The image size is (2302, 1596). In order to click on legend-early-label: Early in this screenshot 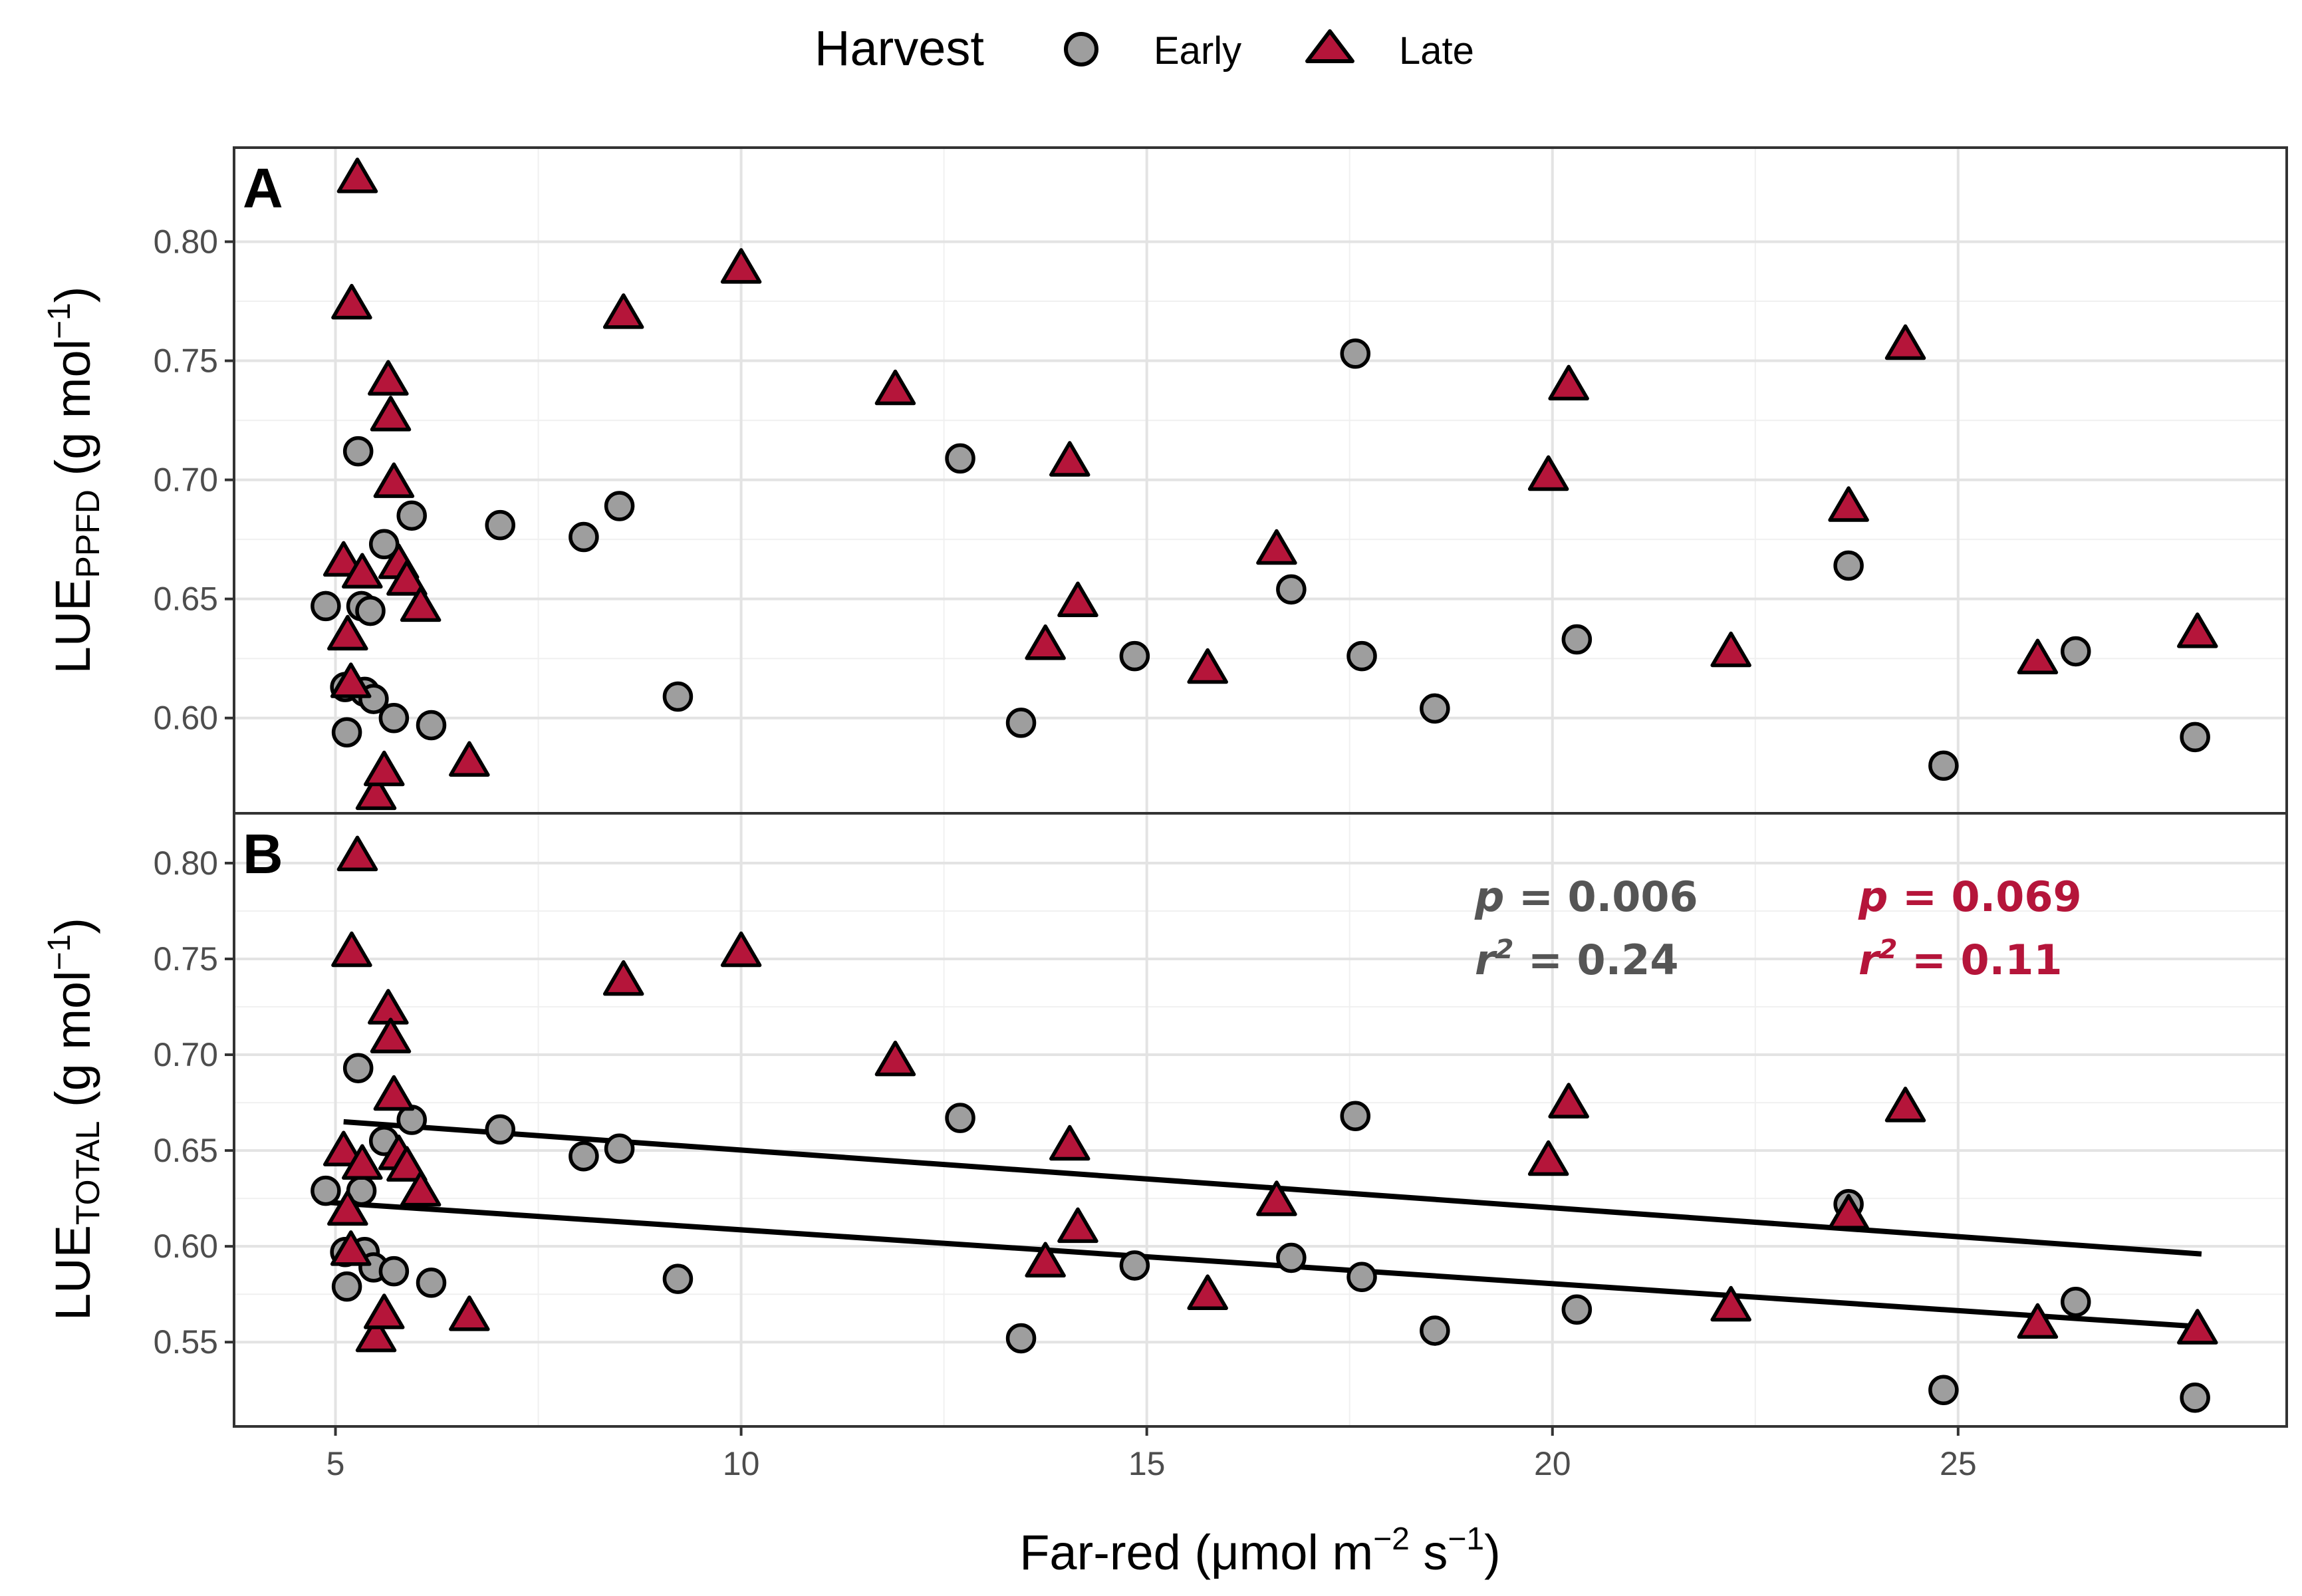, I will do `click(1197, 50)`.